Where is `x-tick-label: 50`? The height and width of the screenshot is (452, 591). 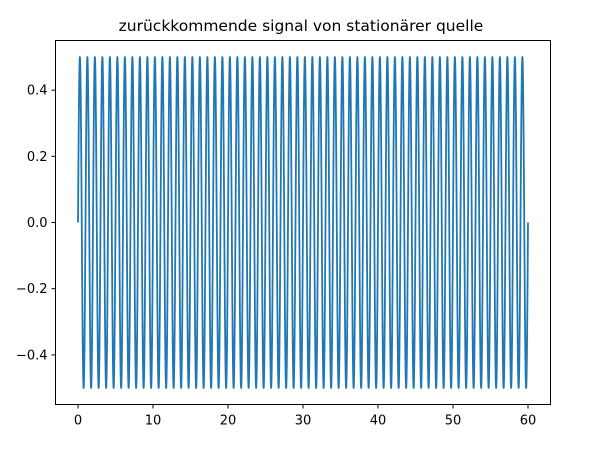 x-tick-label: 50 is located at coordinates (453, 421).